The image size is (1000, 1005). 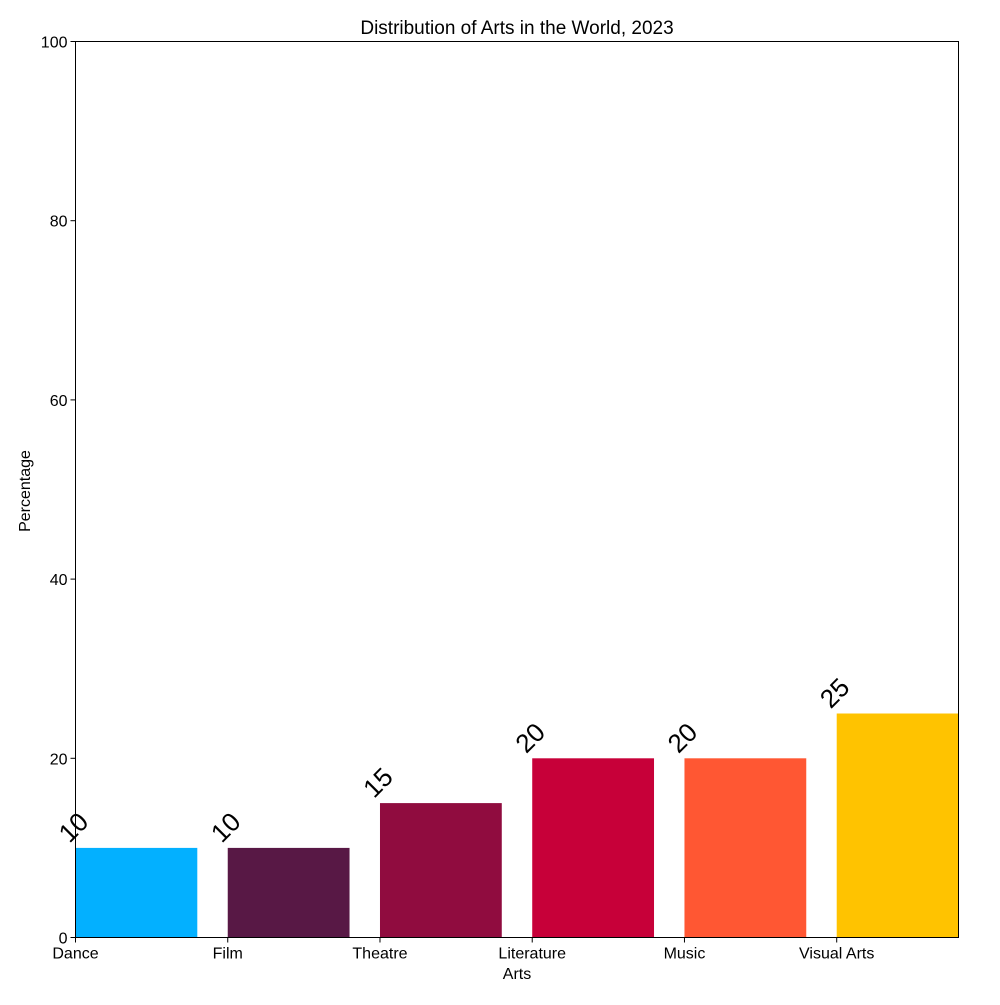 What do you see at coordinates (136, 892) in the screenshot?
I see `bar-dance` at bounding box center [136, 892].